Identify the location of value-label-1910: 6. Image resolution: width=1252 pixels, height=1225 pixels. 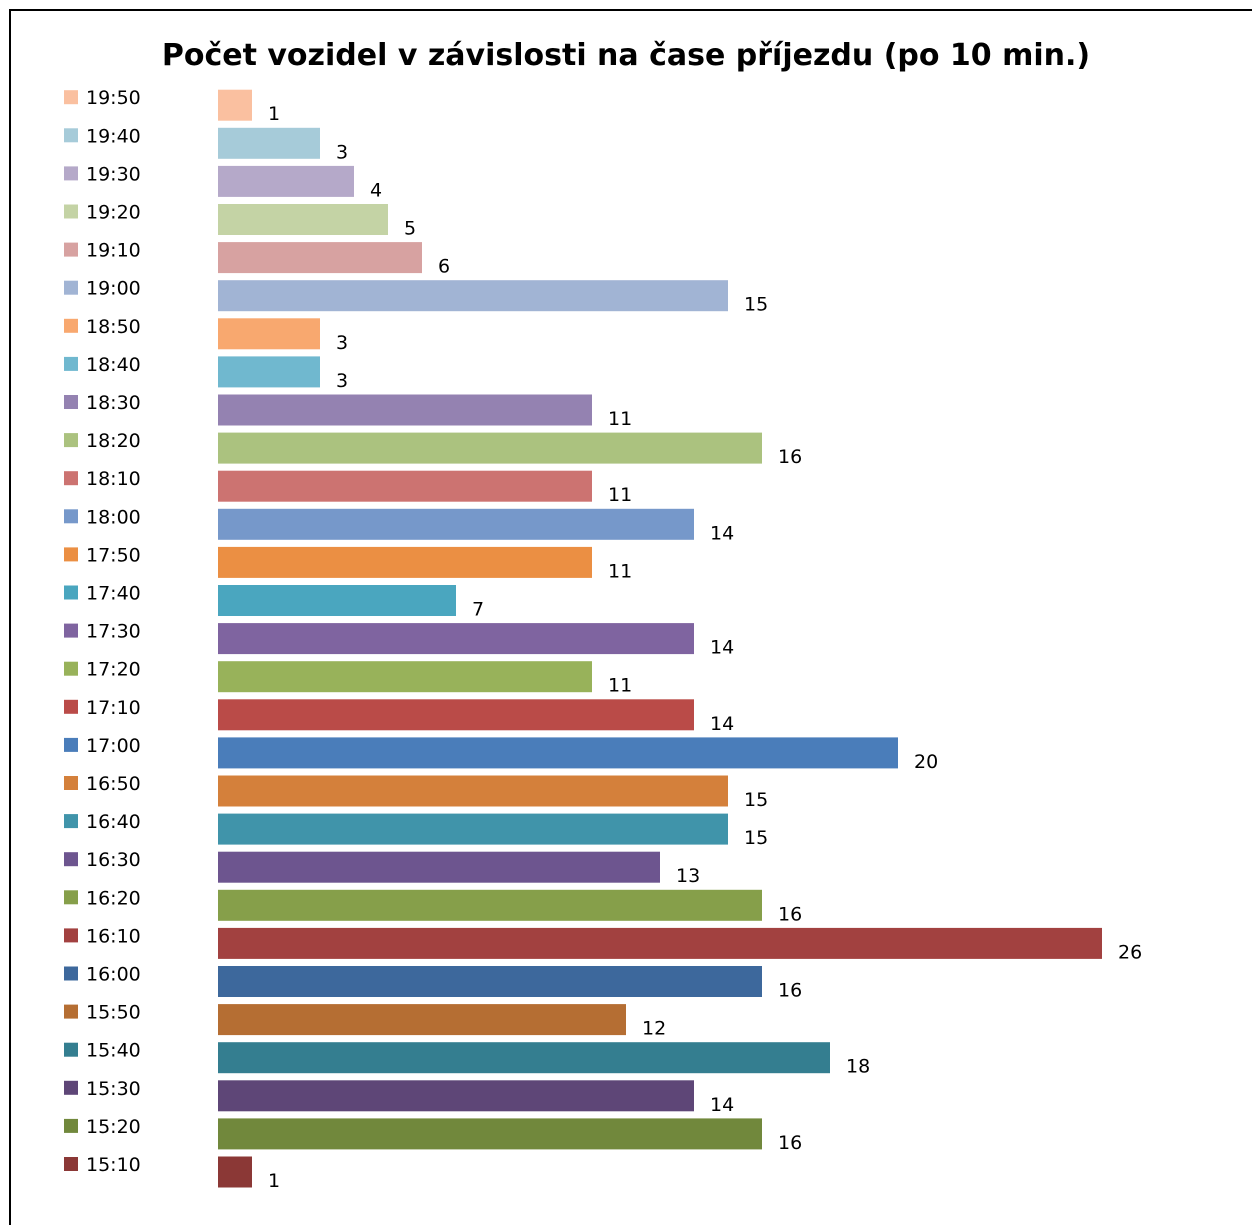
(444, 267).